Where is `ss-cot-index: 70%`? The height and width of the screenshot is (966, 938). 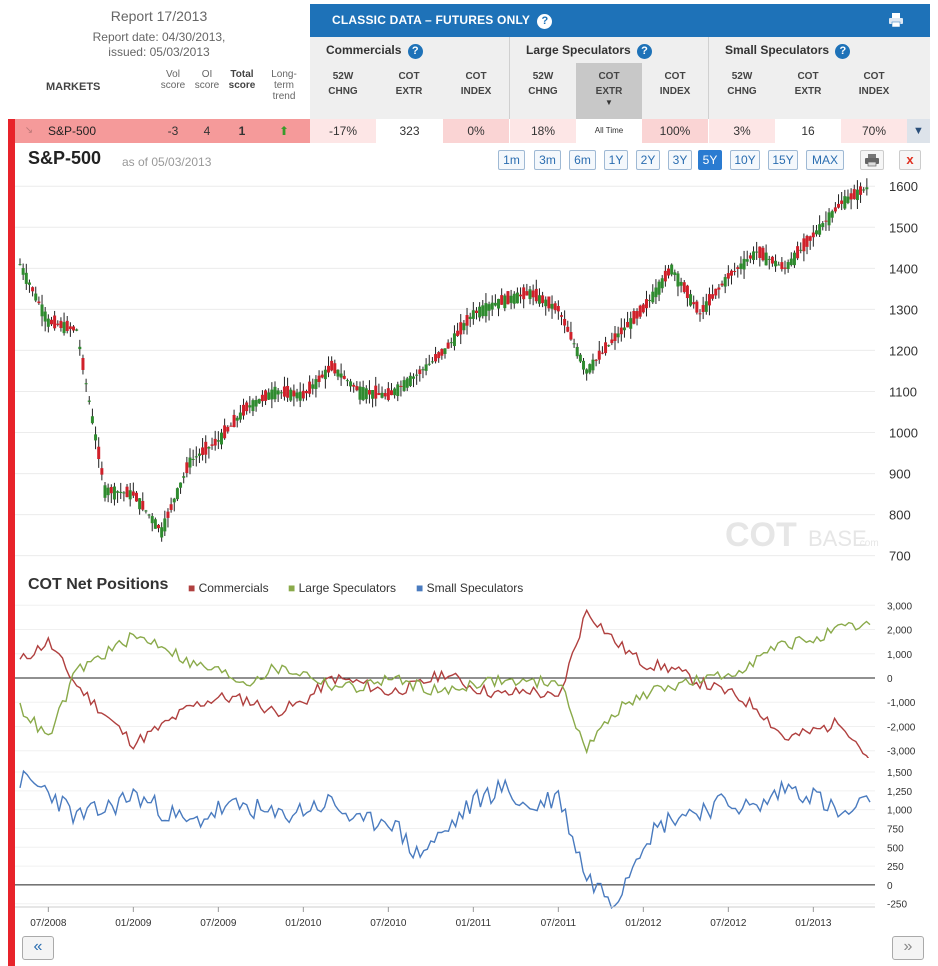 ss-cot-index: 70% is located at coordinates (874, 131).